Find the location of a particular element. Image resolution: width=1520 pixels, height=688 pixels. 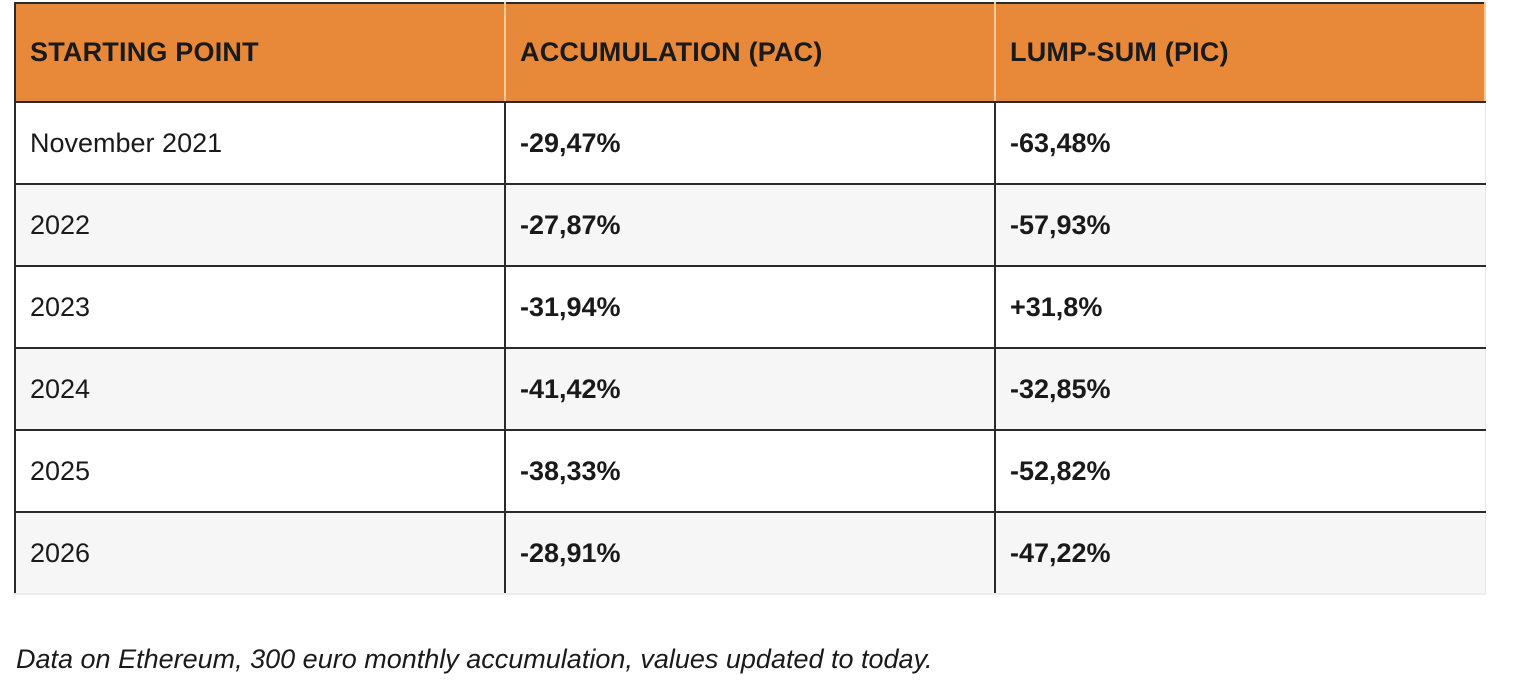

cell-pac: -41,42% is located at coordinates (749, 389).